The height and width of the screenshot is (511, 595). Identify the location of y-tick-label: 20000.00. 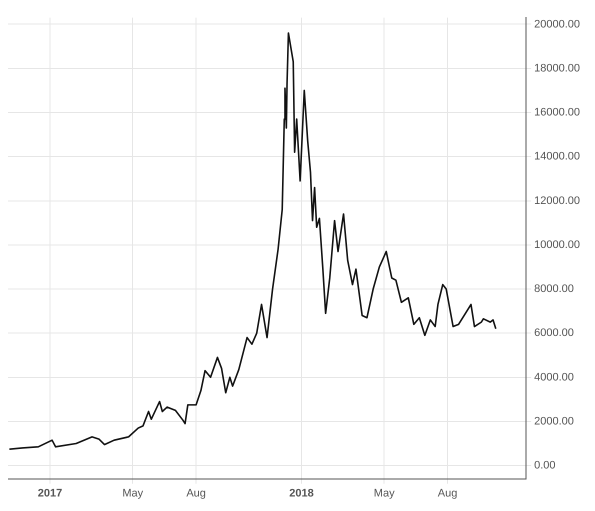
(557, 24).